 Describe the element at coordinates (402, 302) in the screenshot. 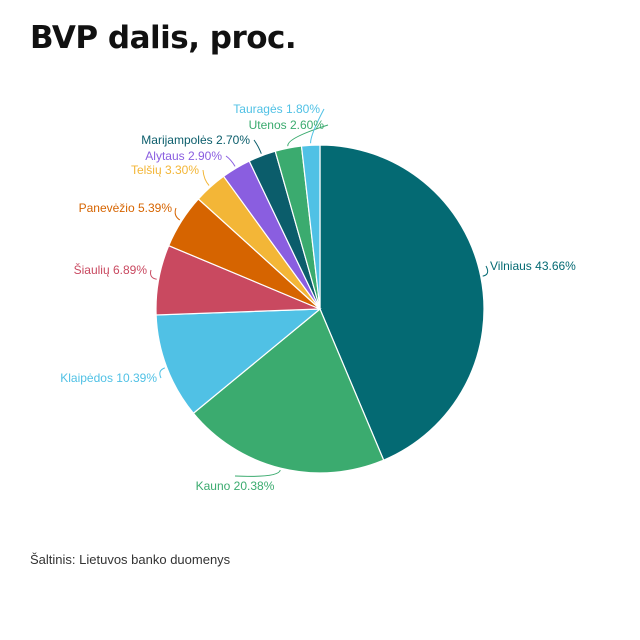

I see `pie-slice-vilniaus` at that location.